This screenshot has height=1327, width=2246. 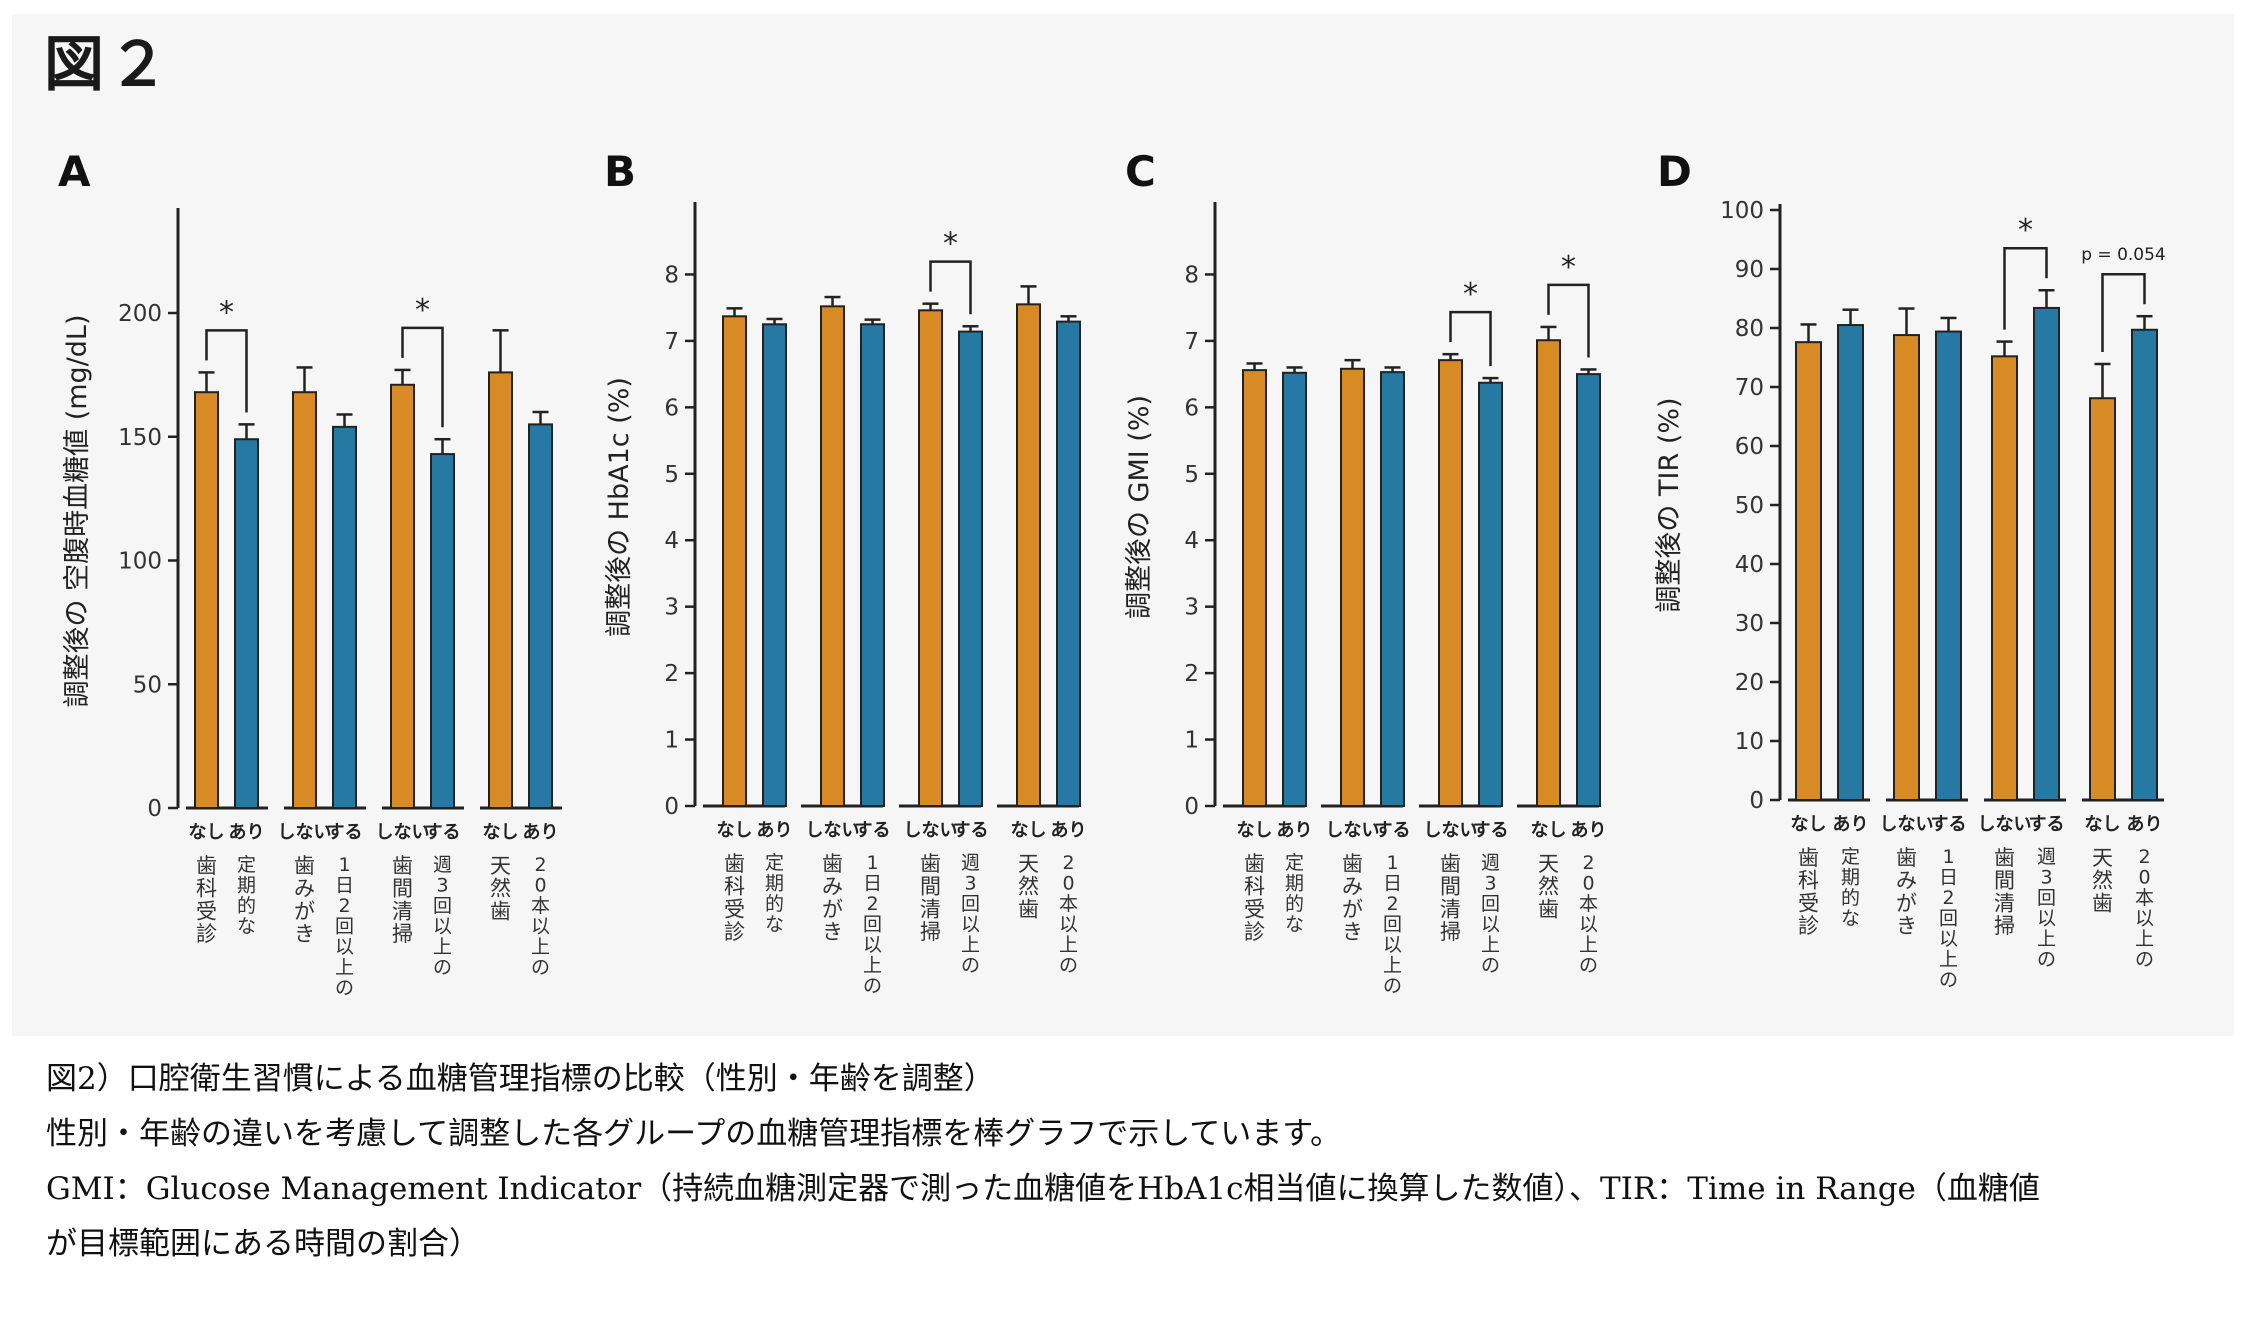 I want to click on caption-line-4: が目標範囲にある時間の割合）, so click(x=263, y=1244).